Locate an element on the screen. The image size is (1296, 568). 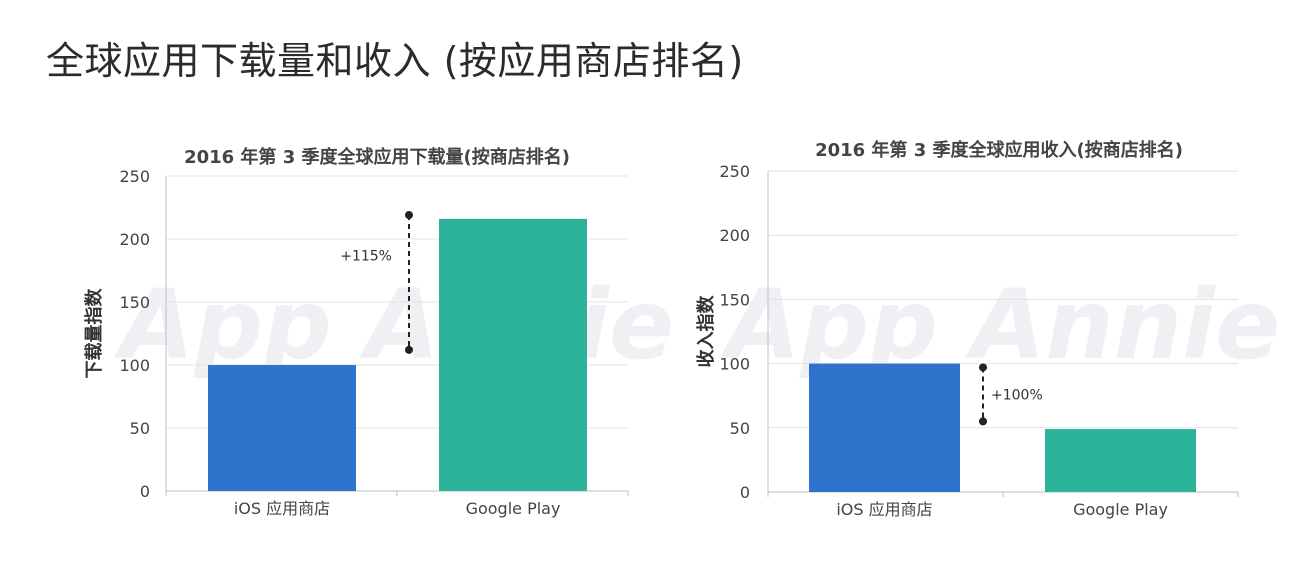
chart-title: 2016 年第 3 季度全球应用下载量(按商店排名) is located at coordinates (377, 157).